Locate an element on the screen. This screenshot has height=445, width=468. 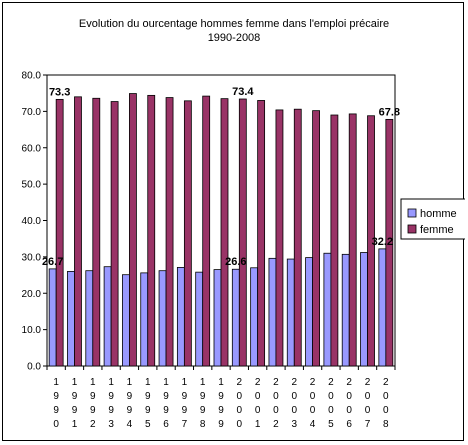
chart-subtitle: 1990-2008 is located at coordinates (234, 38).